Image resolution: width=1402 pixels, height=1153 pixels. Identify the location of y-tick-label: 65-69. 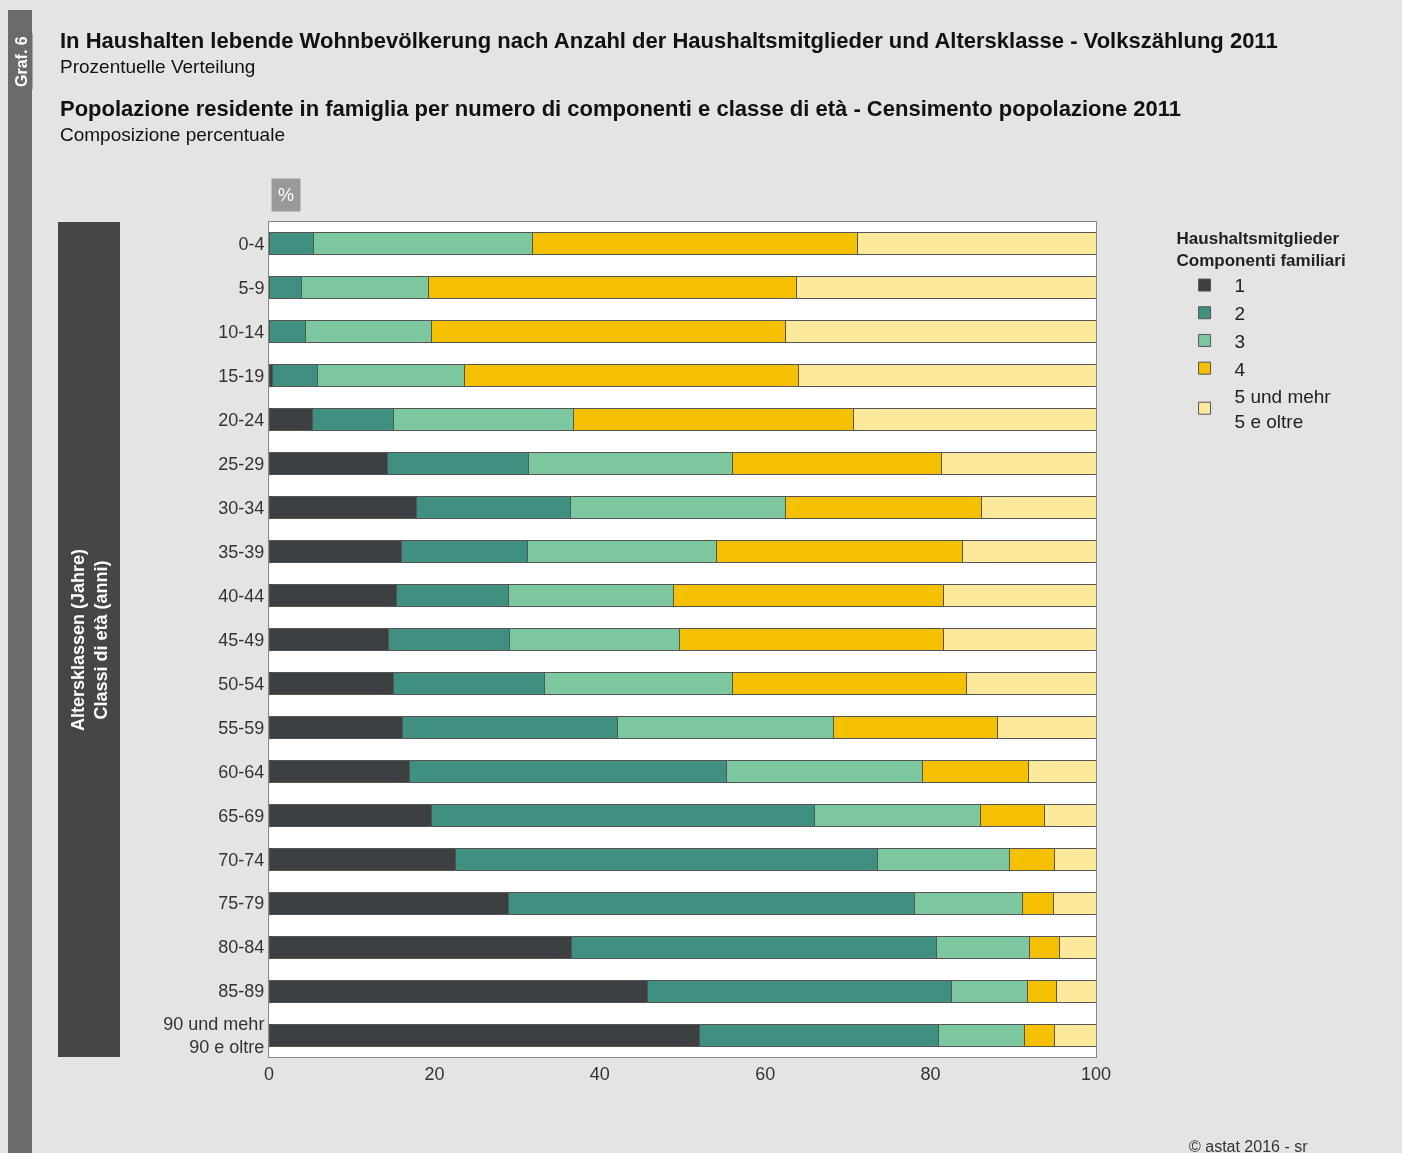
(241, 815).